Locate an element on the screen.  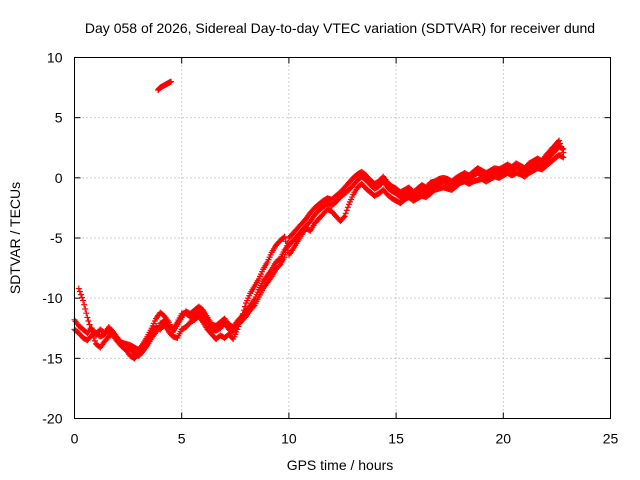
y-axis-label: SDTVAR / TECUs is located at coordinates (15, 238).